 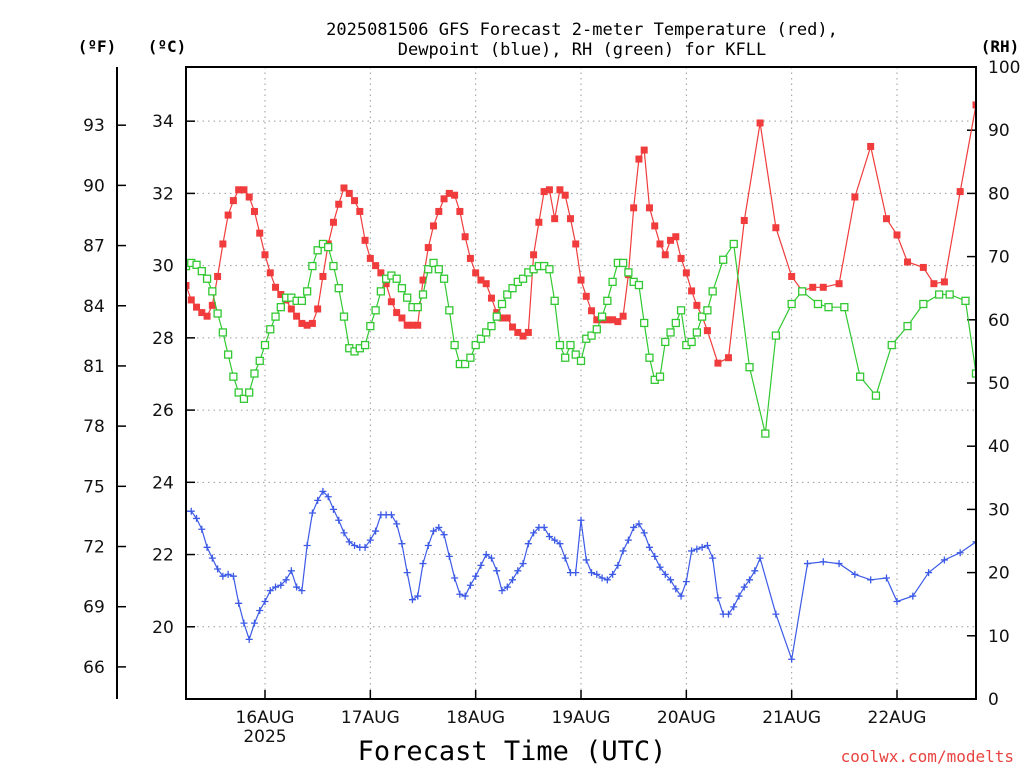 I want to click on fahrenheit-tick-label: 69, so click(x=94, y=608).